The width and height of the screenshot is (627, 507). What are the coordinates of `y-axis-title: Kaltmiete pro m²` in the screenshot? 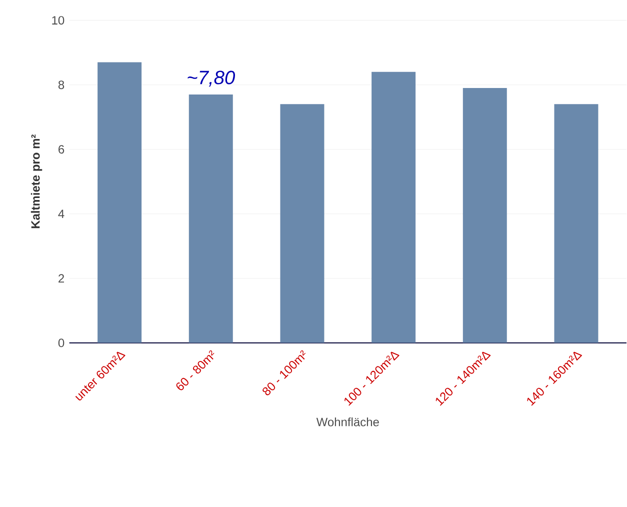 It's located at (36, 181).